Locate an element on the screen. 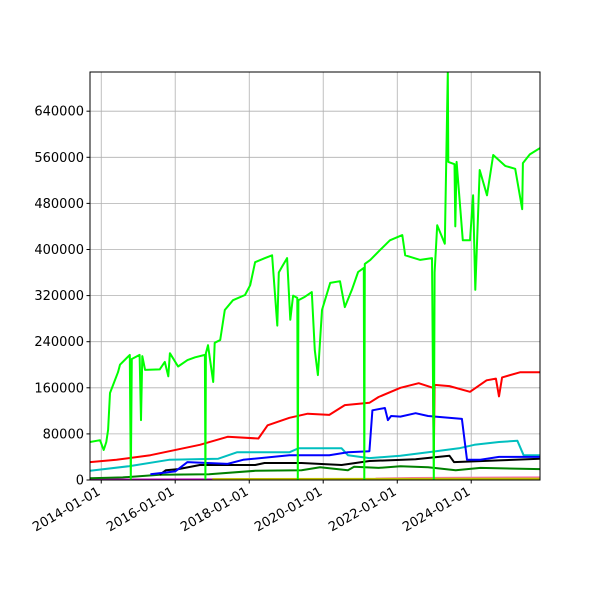 The image size is (600, 600). y-tick-label: 400000 is located at coordinates (59, 250).